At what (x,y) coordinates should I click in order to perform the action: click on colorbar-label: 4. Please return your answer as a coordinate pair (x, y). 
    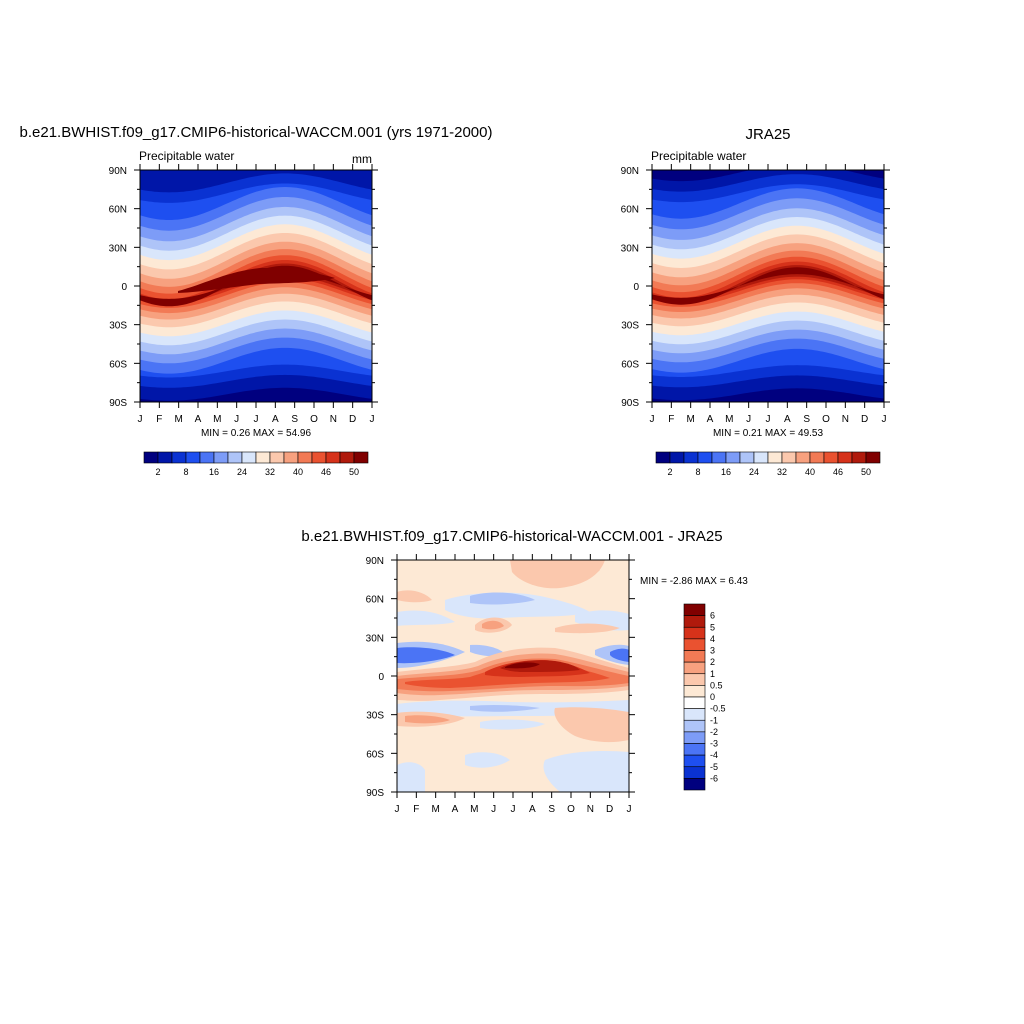
    Looking at the image, I should click on (712, 639).